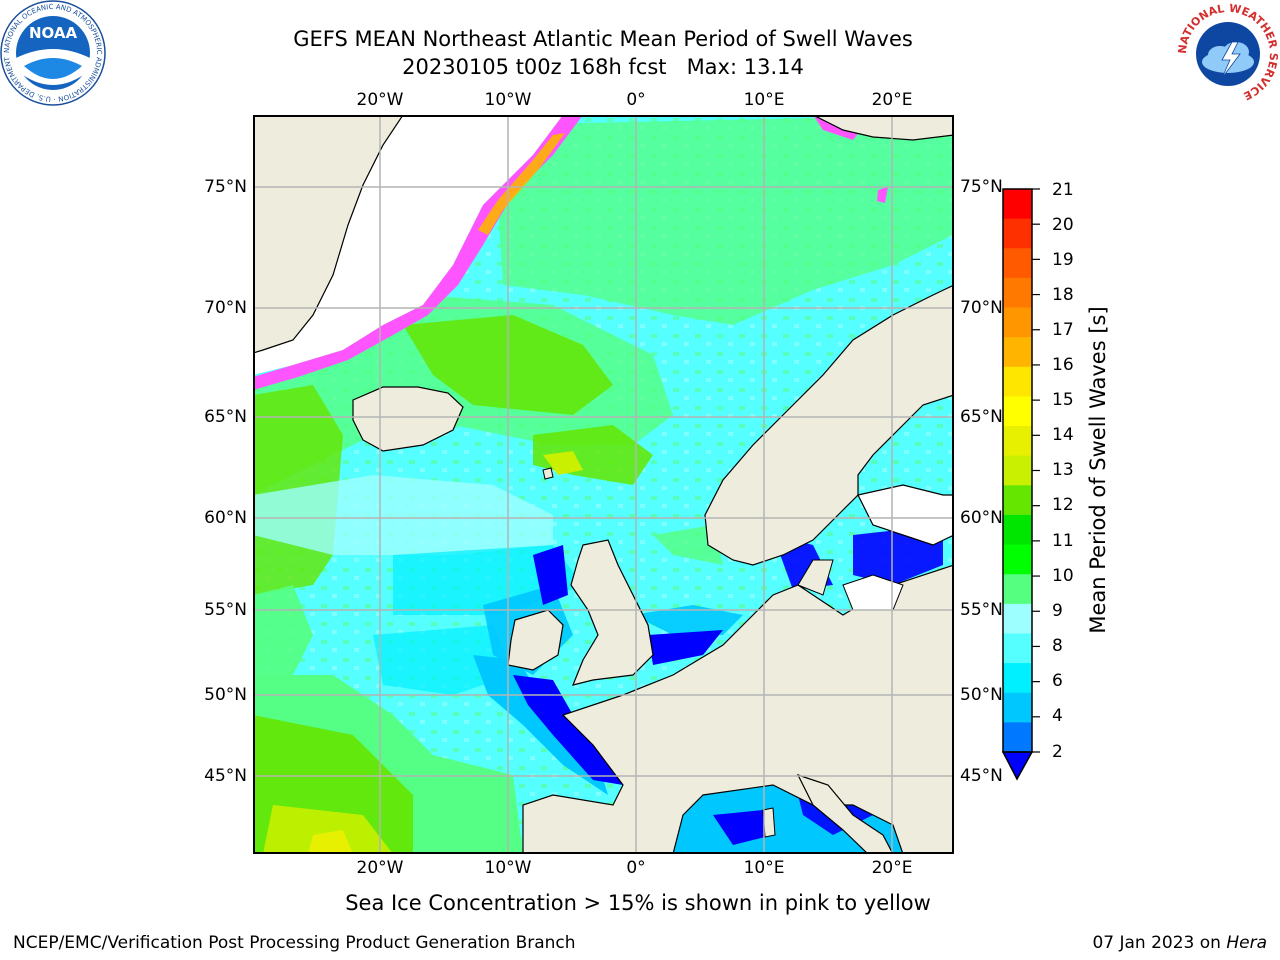 The height and width of the screenshot is (960, 1280). I want to click on lat-label-left-75n: 75°N, so click(225, 187).